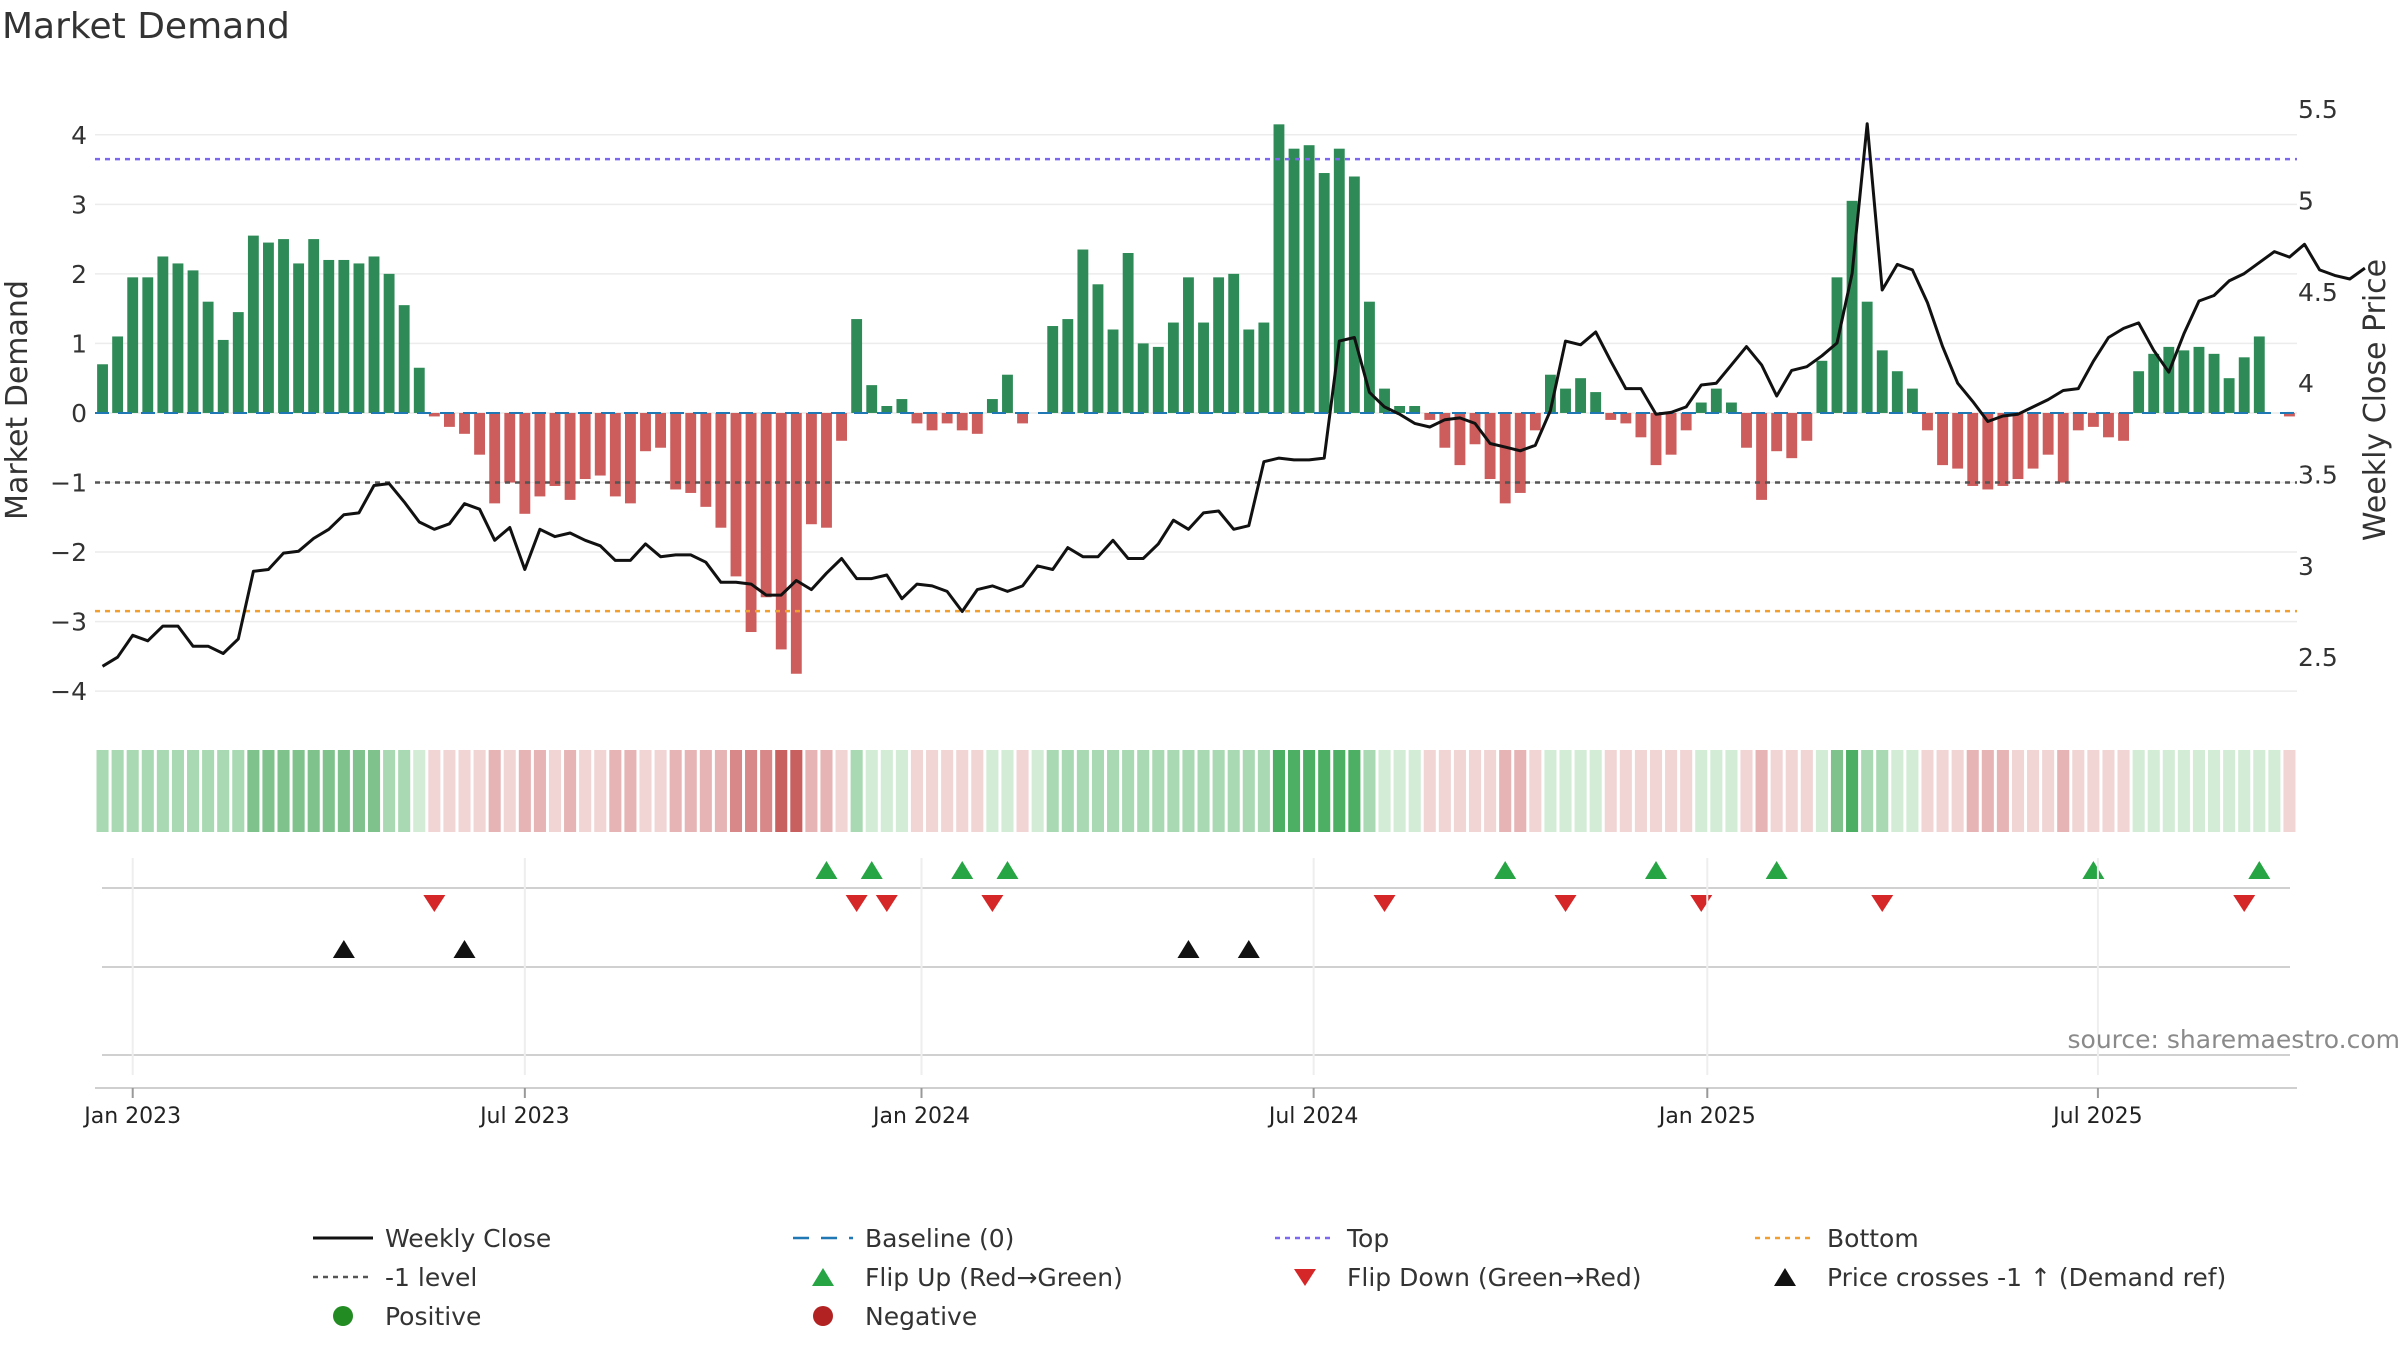  What do you see at coordinates (468, 1238) in the screenshot?
I see `legend-label: Weekly Close` at bounding box center [468, 1238].